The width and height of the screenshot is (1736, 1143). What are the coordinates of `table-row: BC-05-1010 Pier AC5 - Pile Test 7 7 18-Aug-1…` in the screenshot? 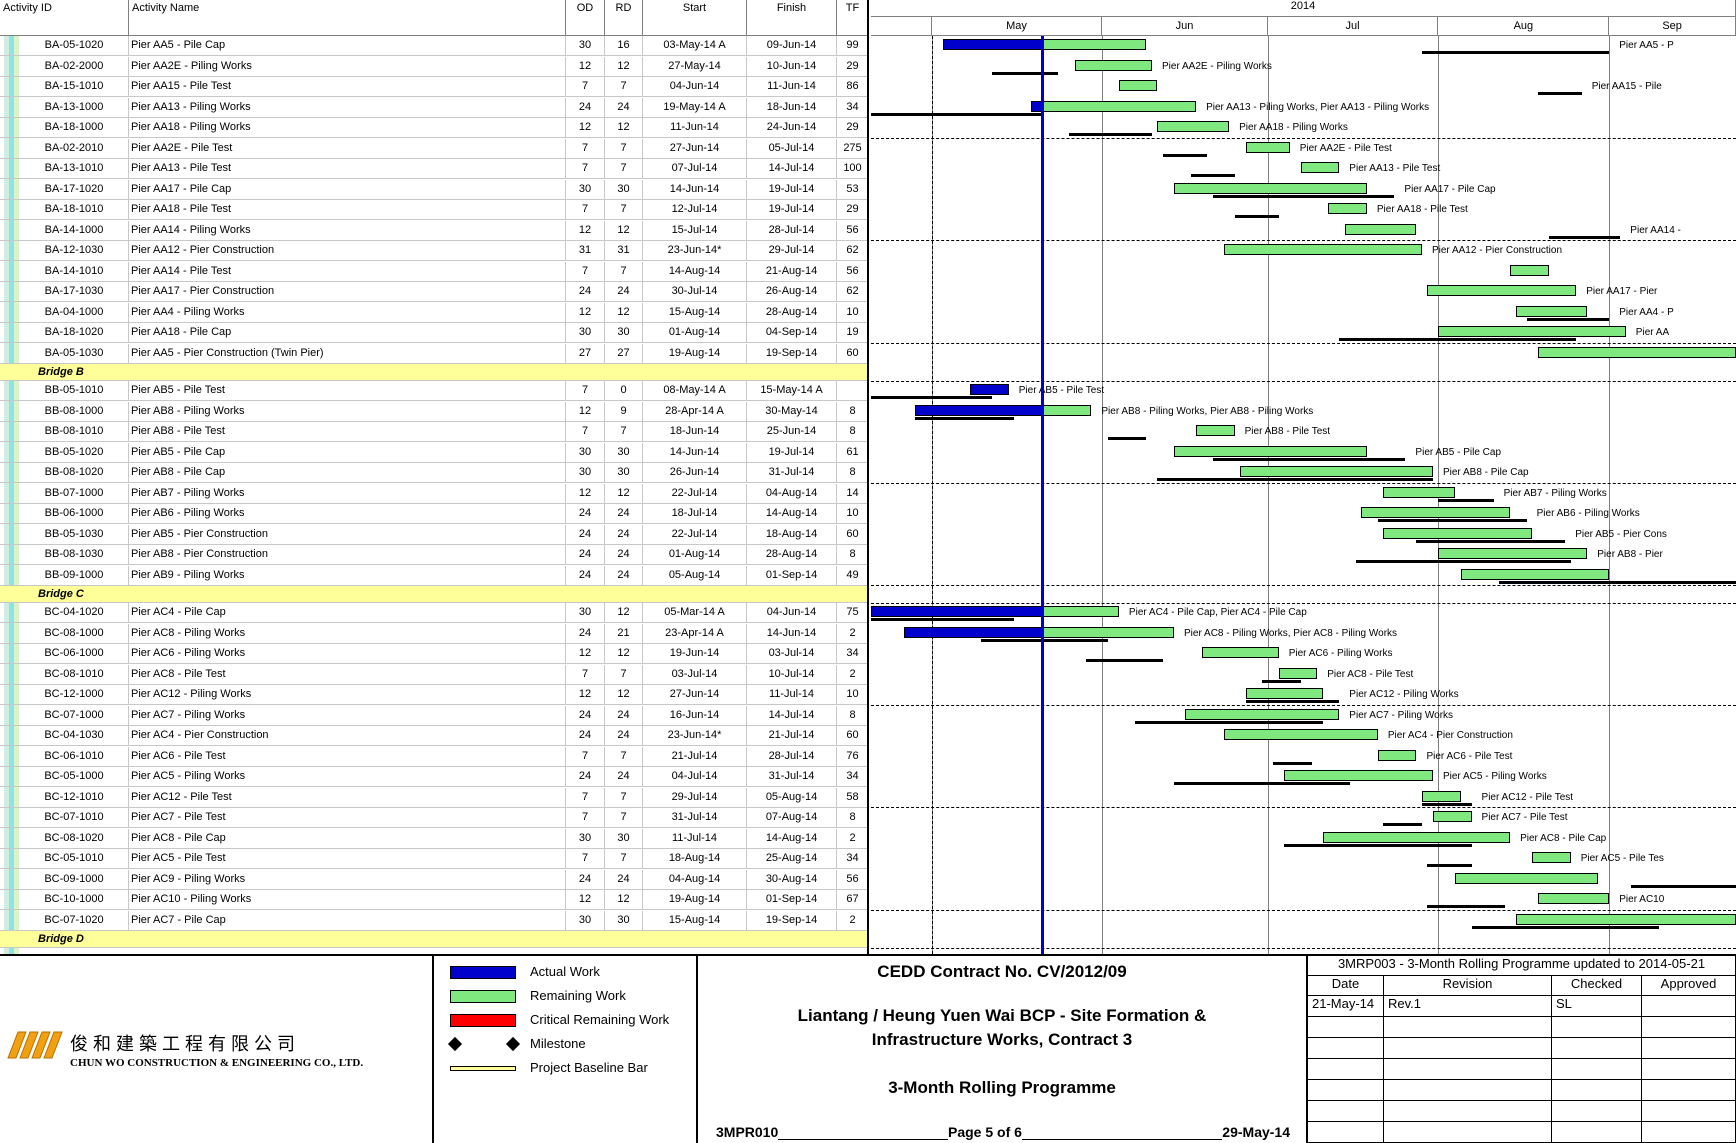 It's located at (433, 859).